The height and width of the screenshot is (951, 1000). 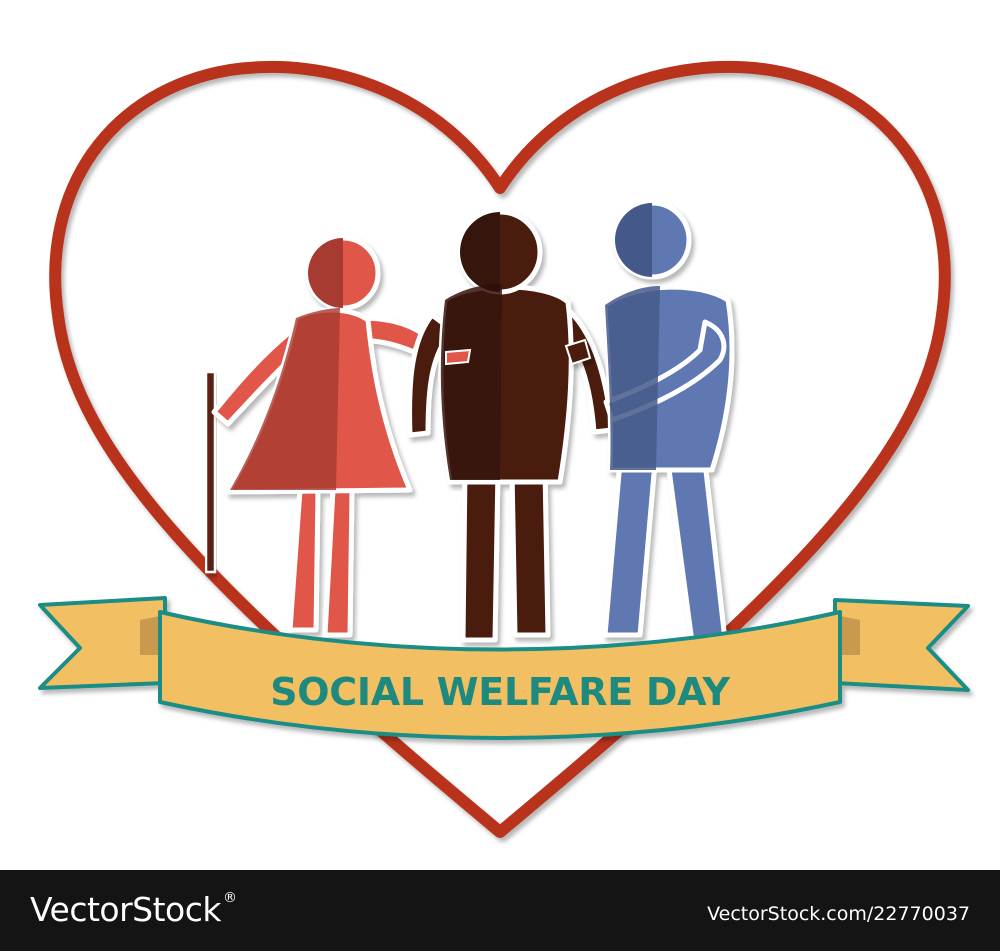 What do you see at coordinates (126, 909) in the screenshot?
I see `brand-name: VectorStock` at bounding box center [126, 909].